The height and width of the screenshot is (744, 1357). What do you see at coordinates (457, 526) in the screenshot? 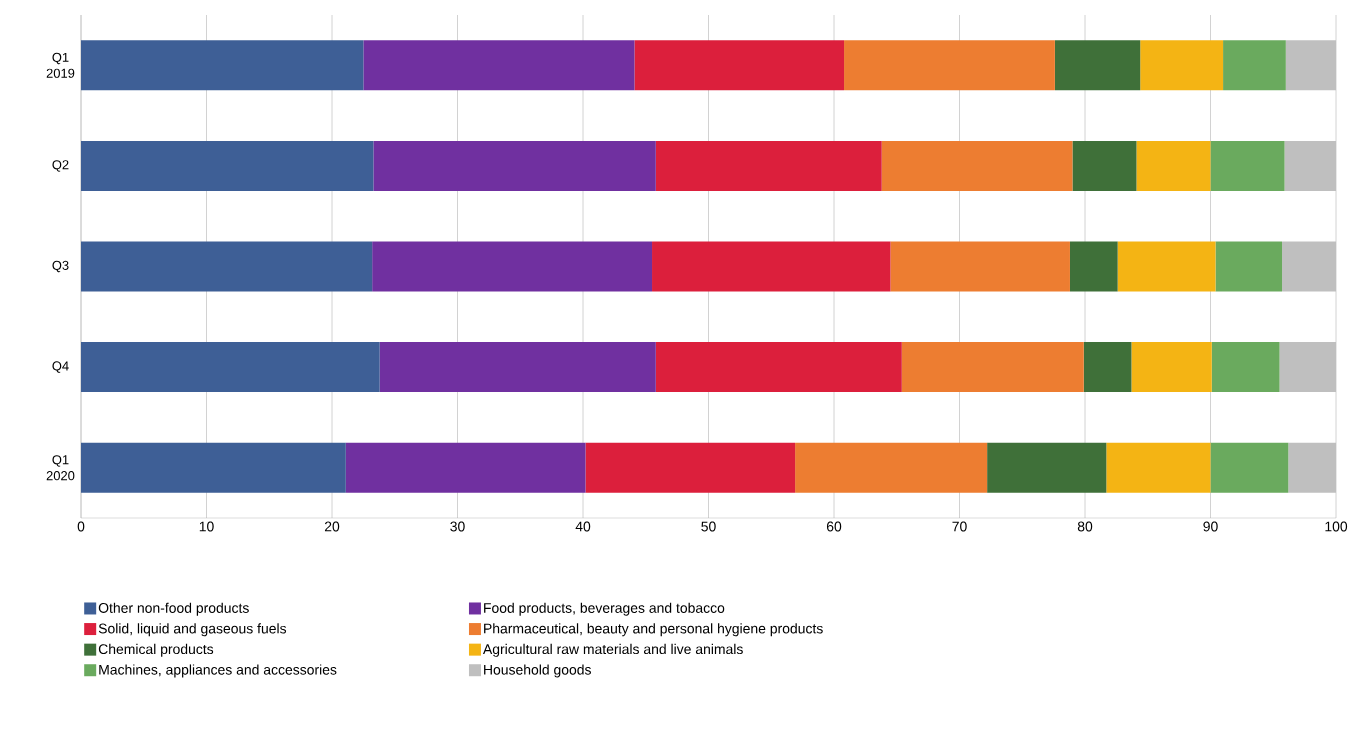
I see `x-tick-label: 30` at bounding box center [457, 526].